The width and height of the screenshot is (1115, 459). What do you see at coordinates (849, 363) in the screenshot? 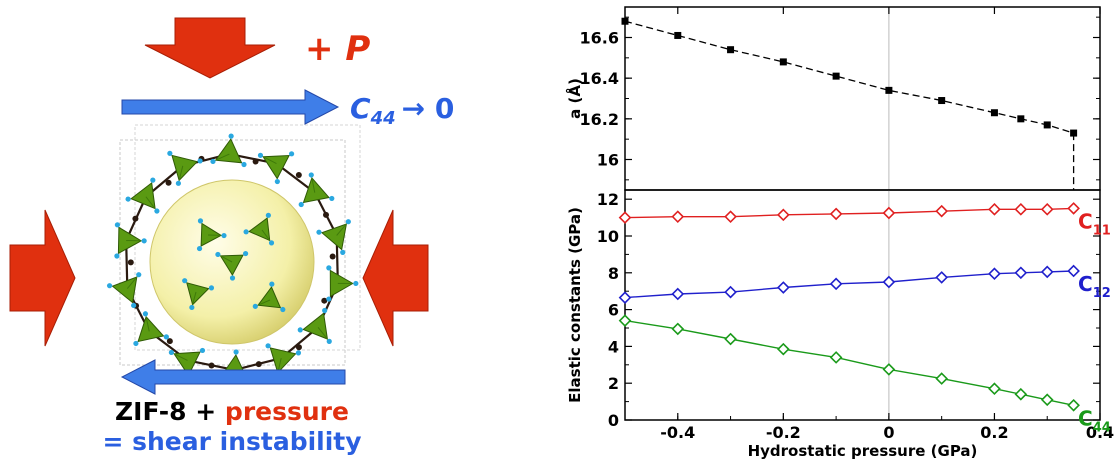
I see `series-line-c44` at bounding box center [849, 363].